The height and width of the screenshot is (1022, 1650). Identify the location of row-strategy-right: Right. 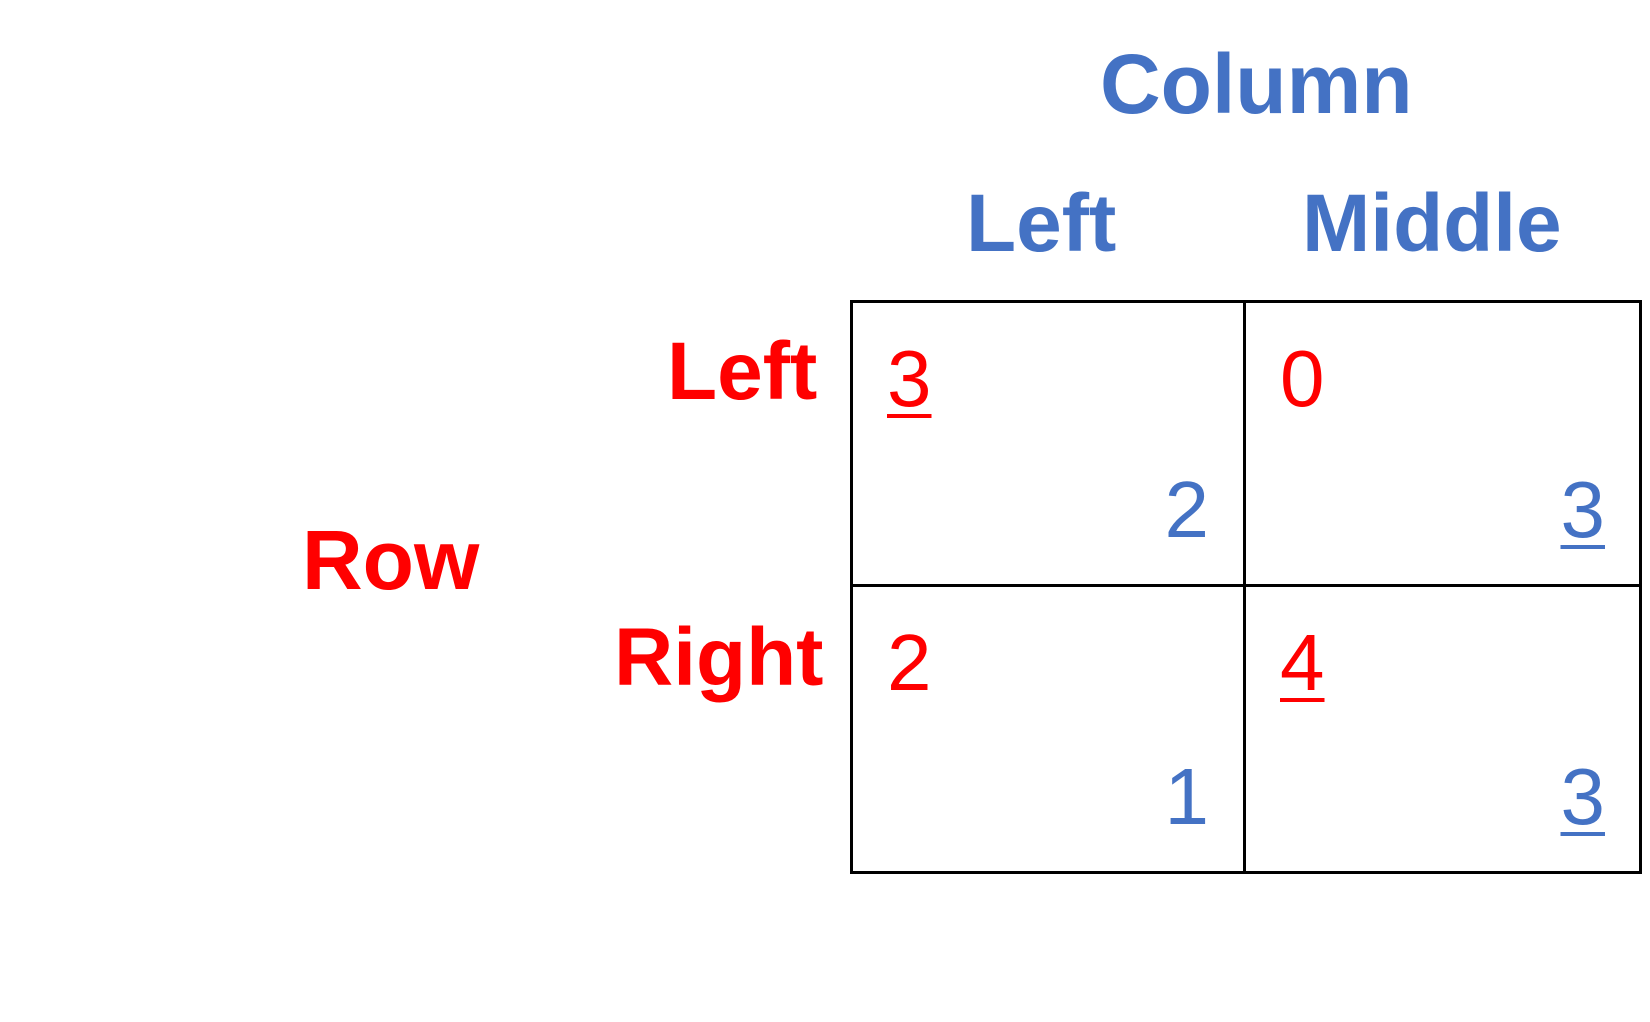
(719, 657).